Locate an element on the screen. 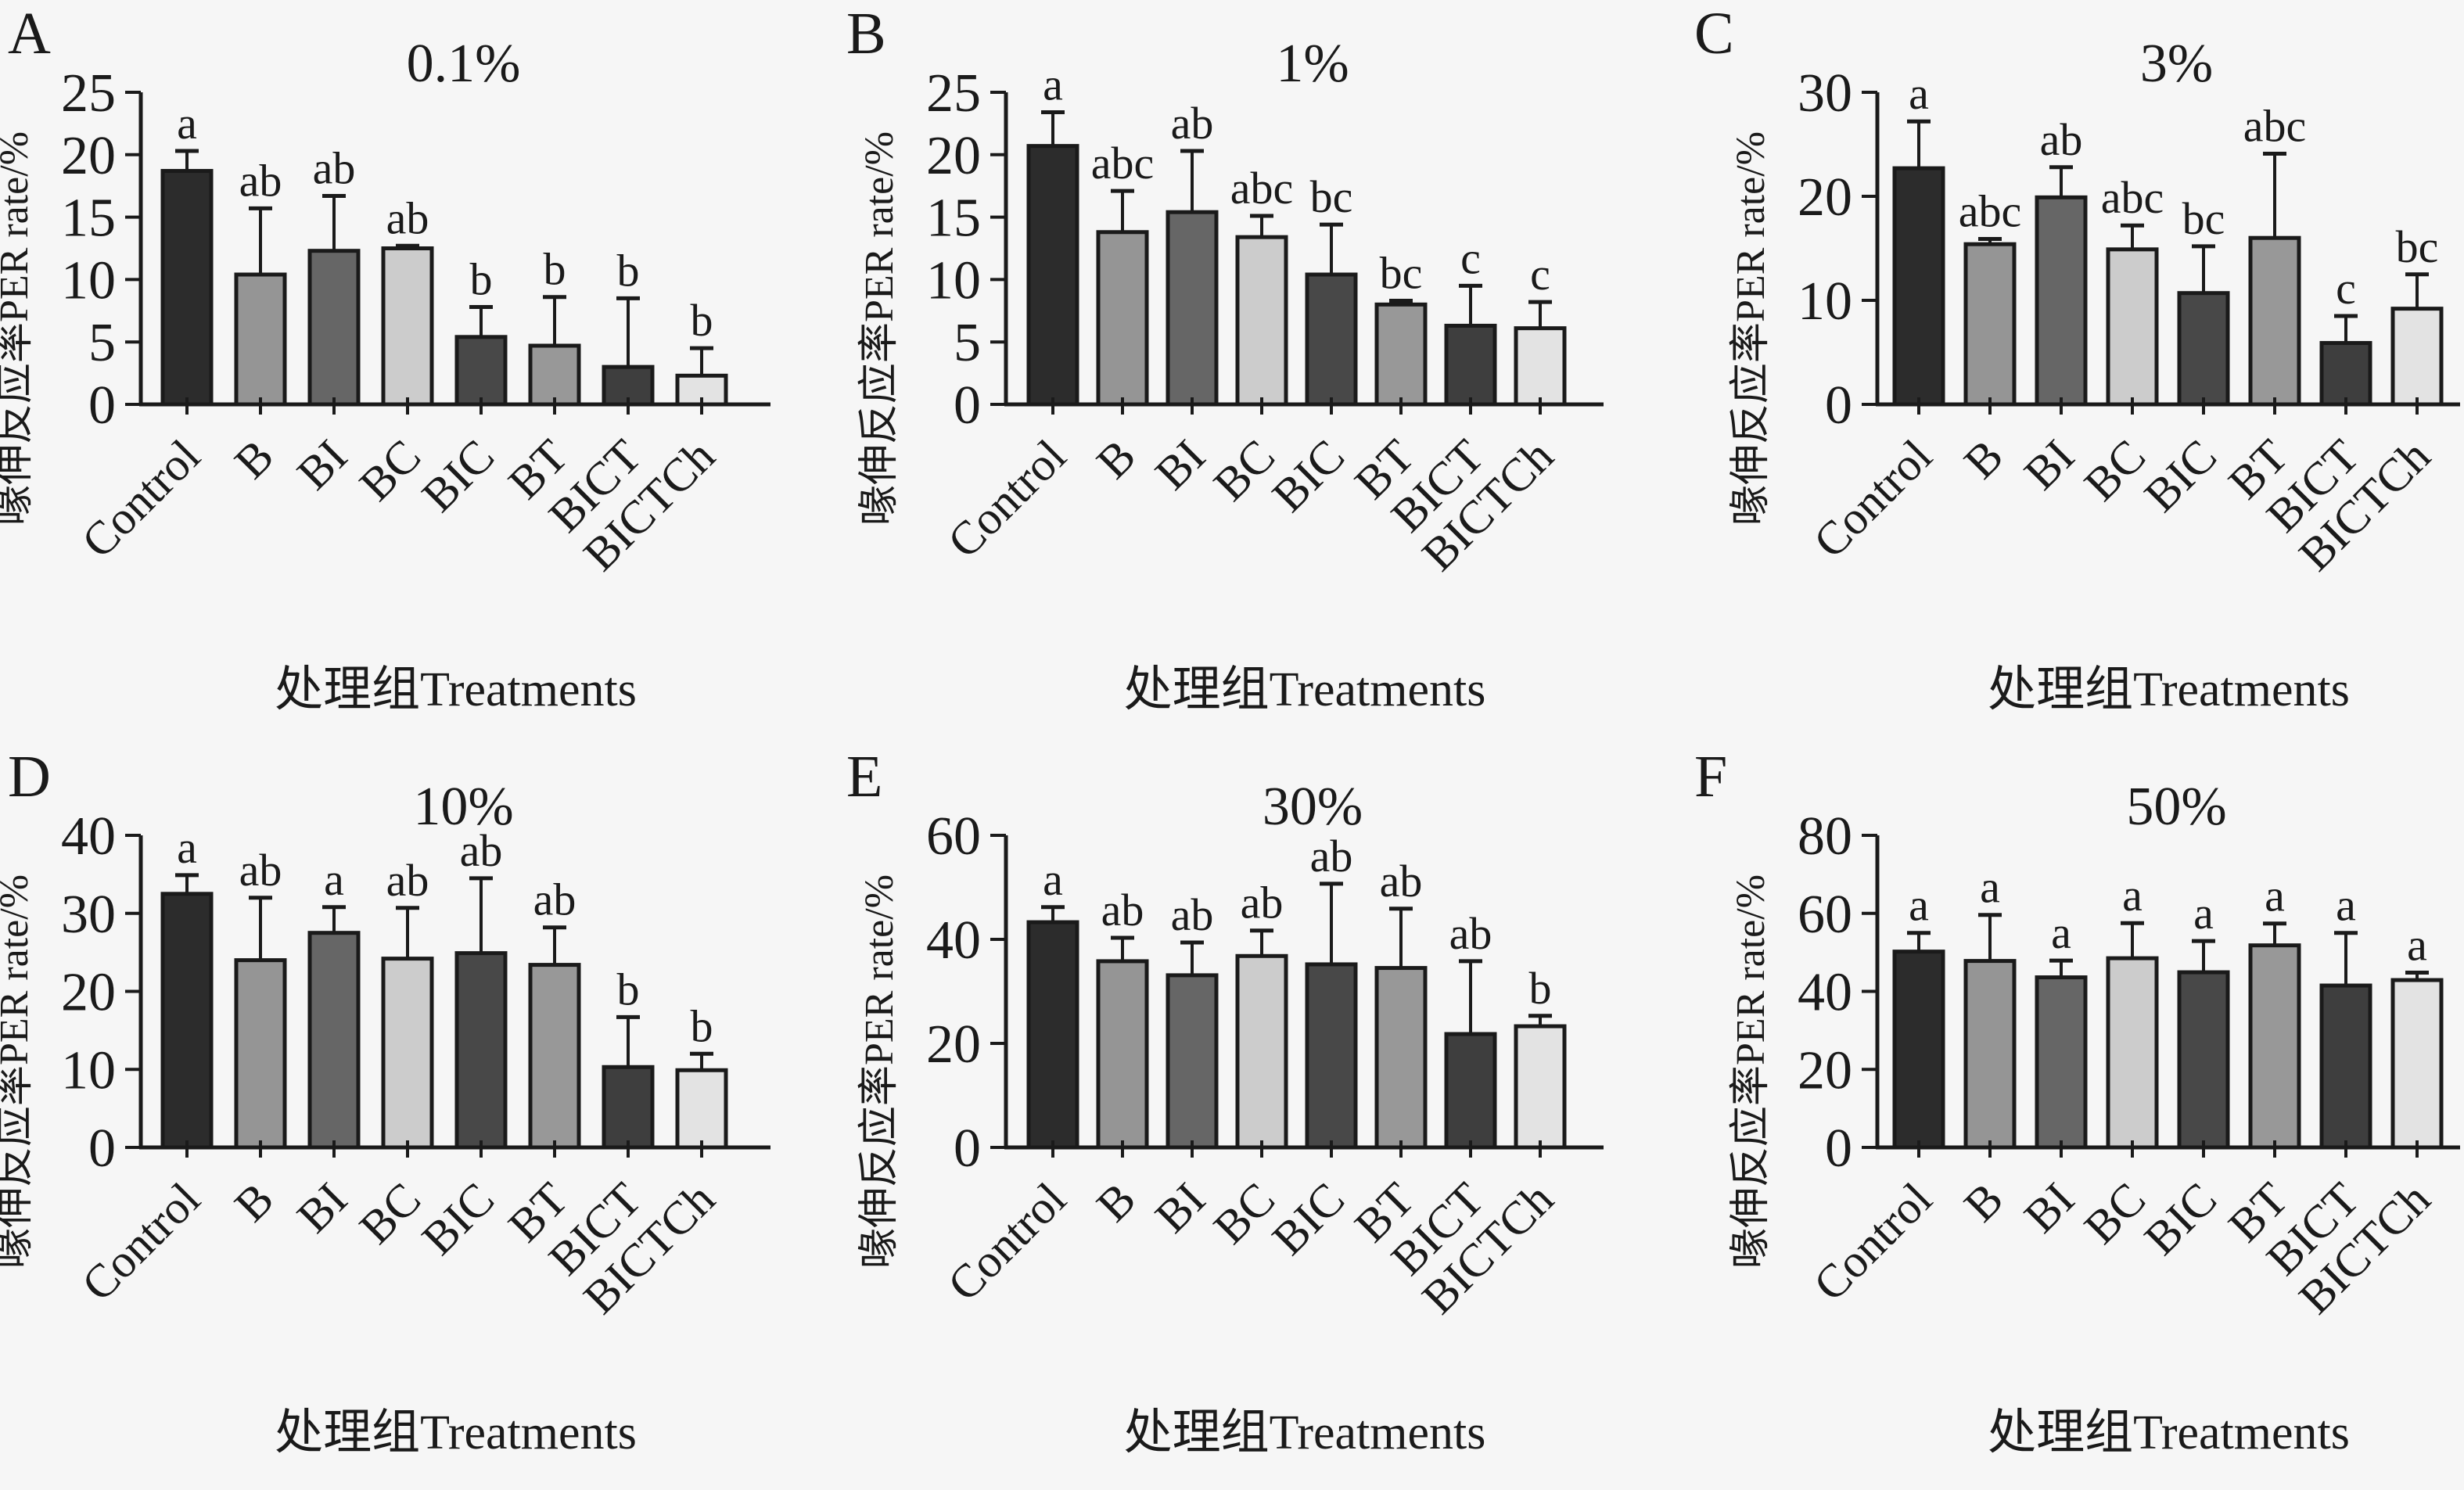  sig-letter-bictch: c is located at coordinates (1540, 274).